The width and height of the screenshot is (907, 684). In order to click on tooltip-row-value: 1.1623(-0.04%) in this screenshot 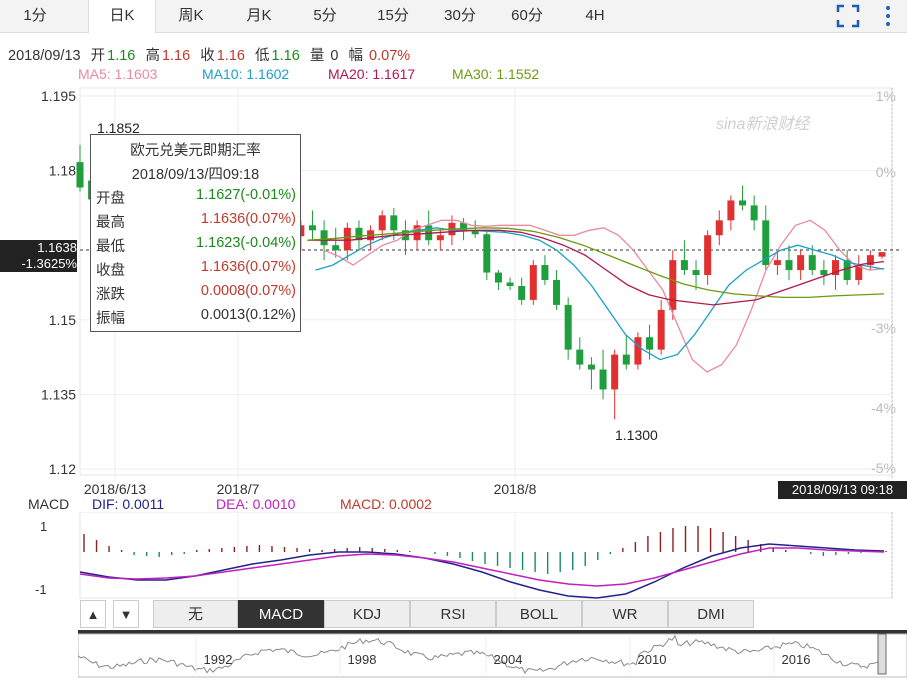, I will do `click(246, 243)`.